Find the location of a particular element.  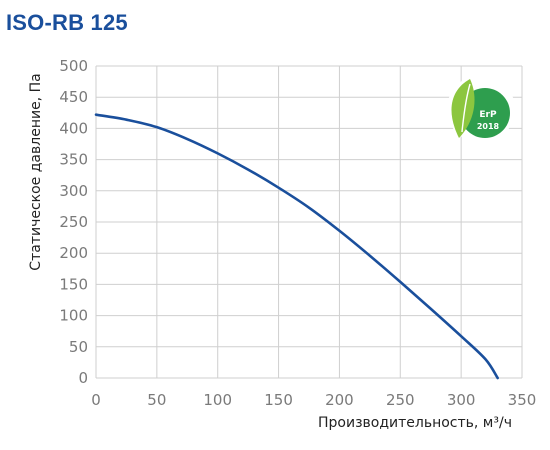

x-tick-label: 200 is located at coordinates (339, 400).